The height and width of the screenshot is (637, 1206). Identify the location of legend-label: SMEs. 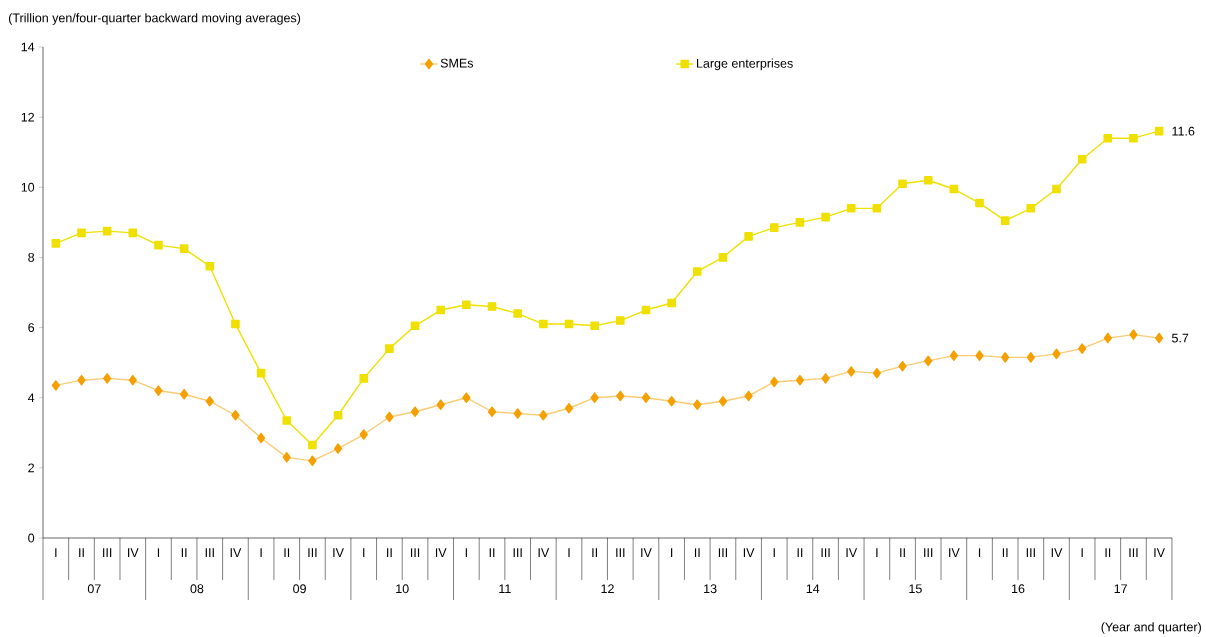
(457, 63).